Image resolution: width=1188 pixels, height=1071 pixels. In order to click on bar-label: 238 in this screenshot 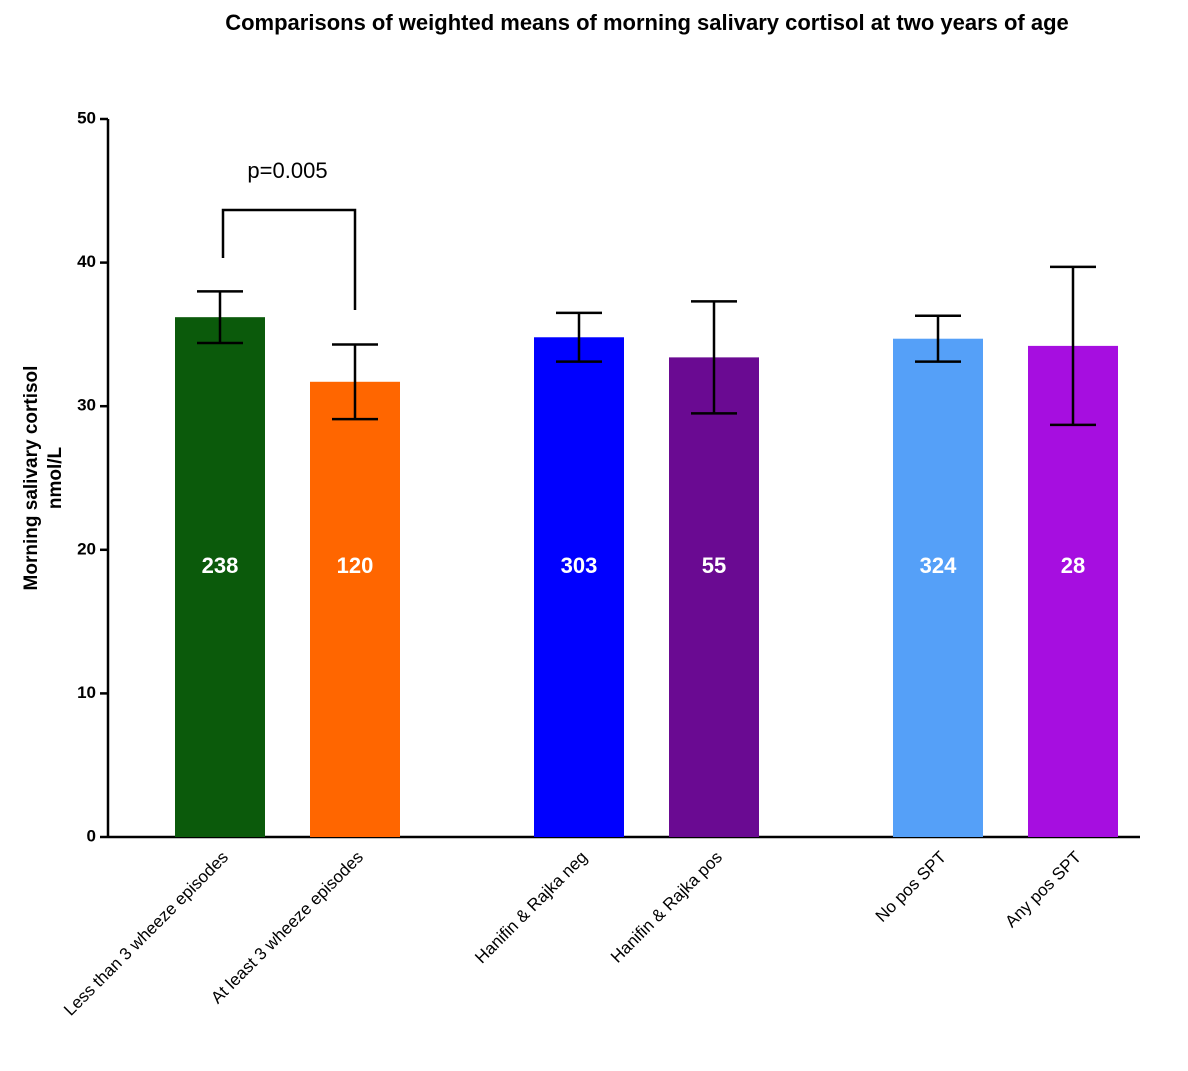, I will do `click(220, 565)`.